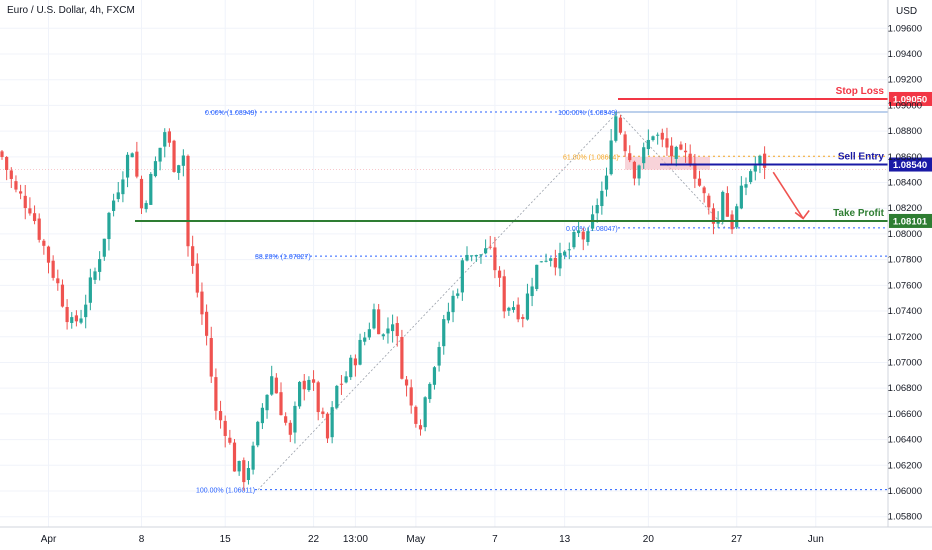 The width and height of the screenshot is (932, 550). What do you see at coordinates (355, 539) in the screenshot?
I see `time-tick-label: 13:00` at bounding box center [355, 539].